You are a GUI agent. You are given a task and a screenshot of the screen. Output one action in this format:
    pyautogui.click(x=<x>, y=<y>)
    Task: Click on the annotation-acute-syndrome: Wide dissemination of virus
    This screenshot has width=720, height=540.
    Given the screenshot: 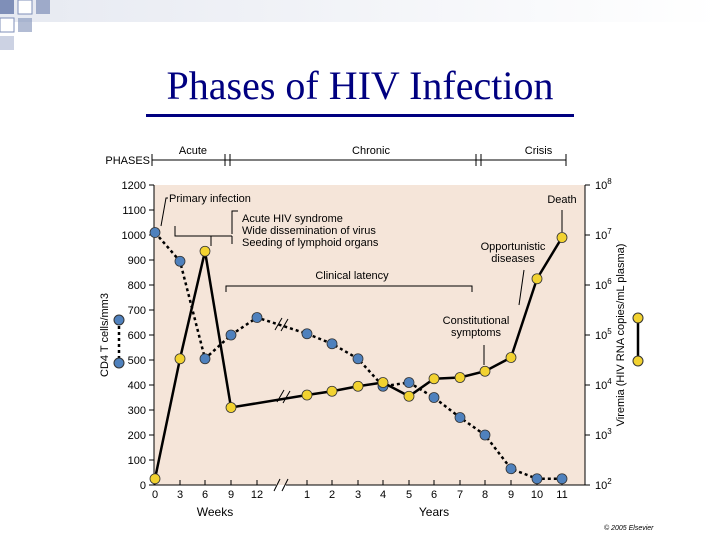 What is the action you would take?
    pyautogui.click(x=309, y=231)
    